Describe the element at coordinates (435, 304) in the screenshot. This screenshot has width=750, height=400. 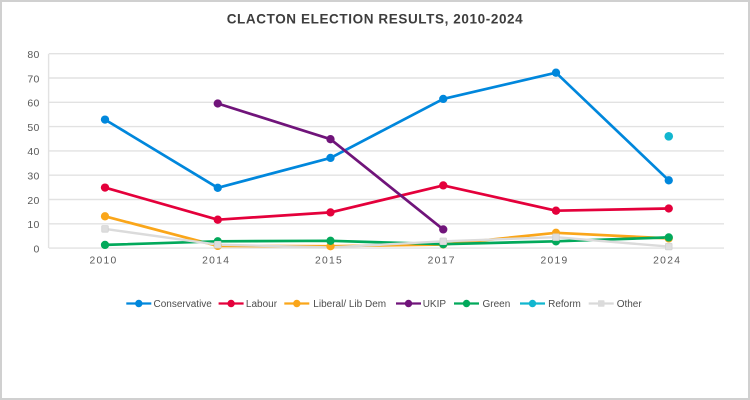
I see `svg-text: UKIP` at that location.